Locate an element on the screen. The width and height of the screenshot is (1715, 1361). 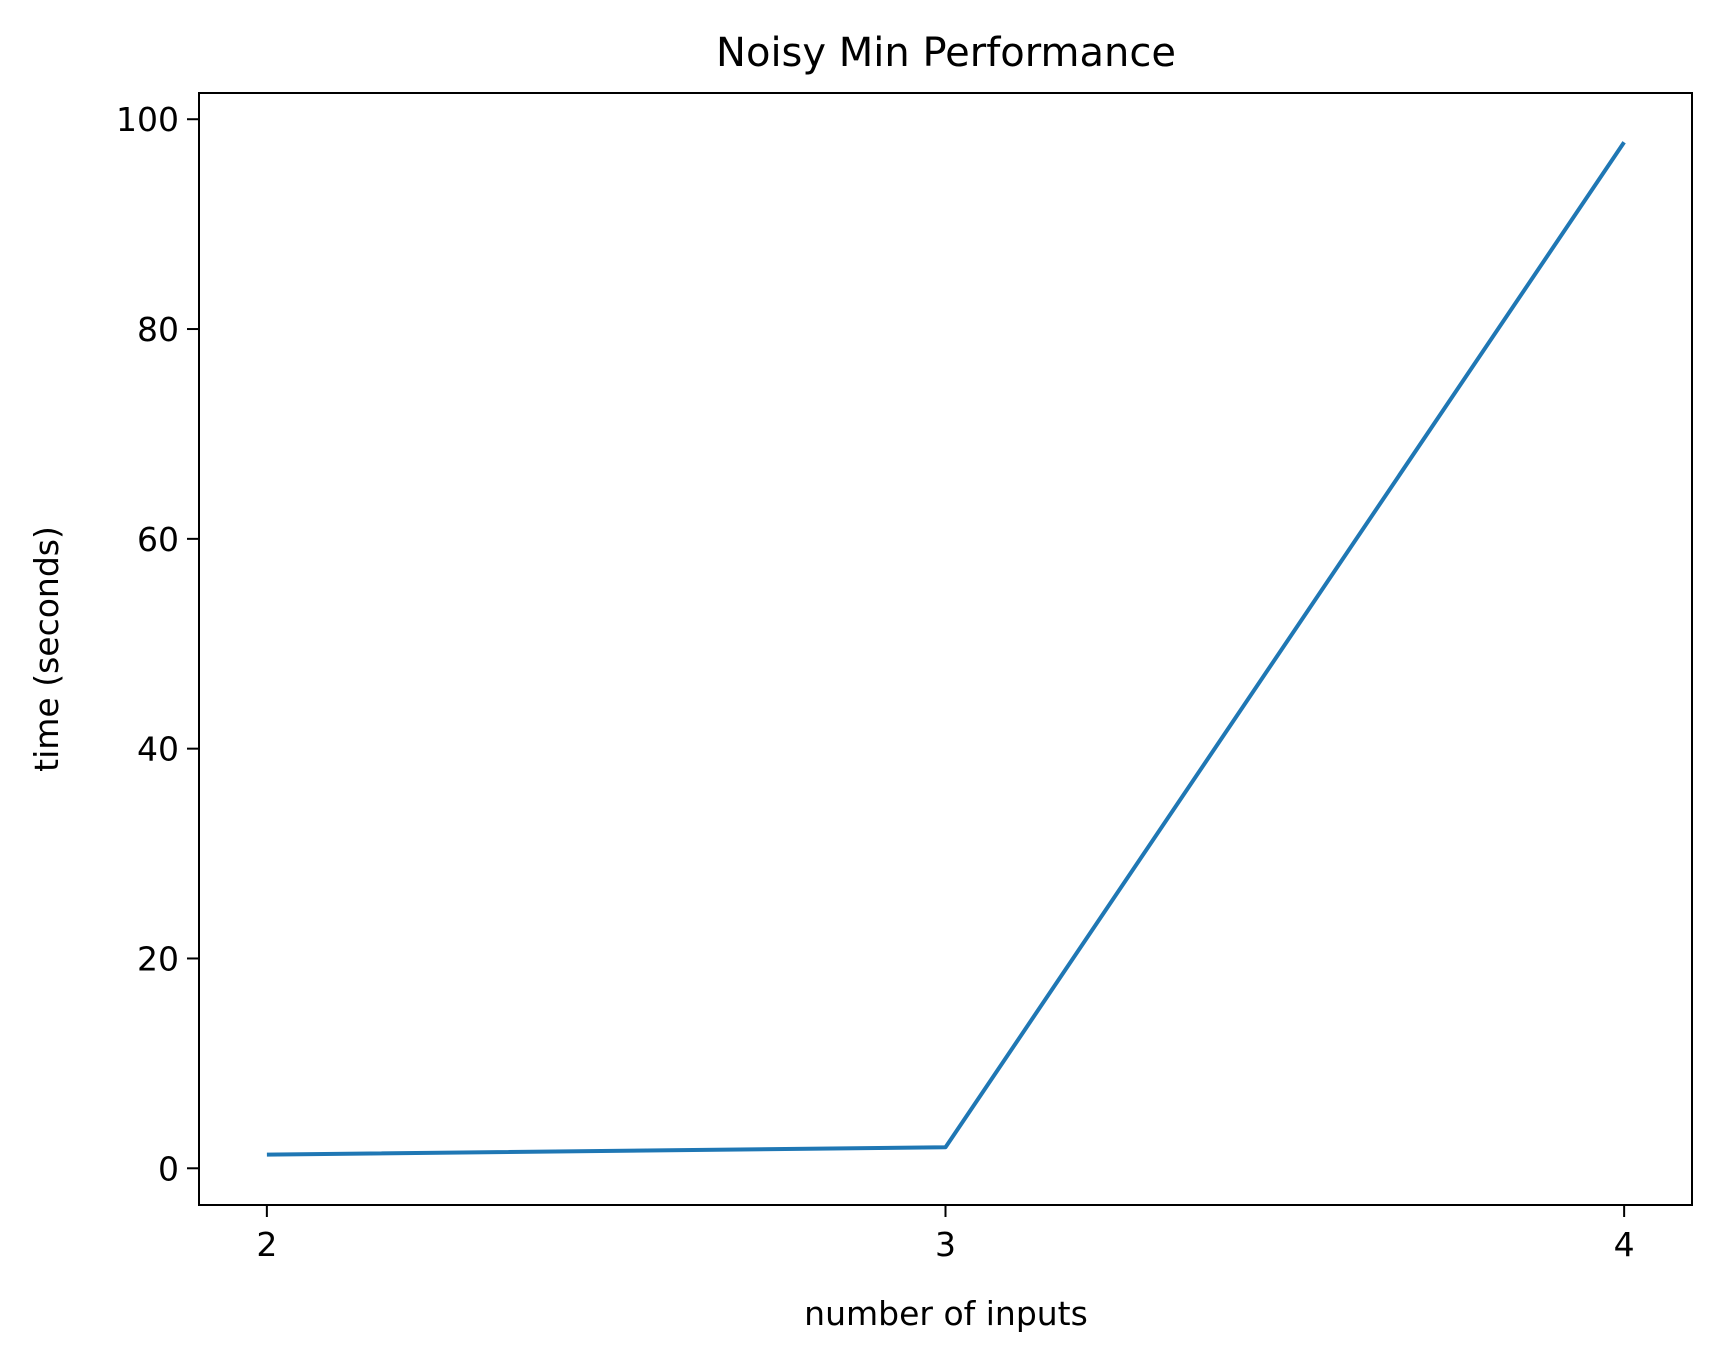
y-tick-label: 100 is located at coordinates (147, 119).